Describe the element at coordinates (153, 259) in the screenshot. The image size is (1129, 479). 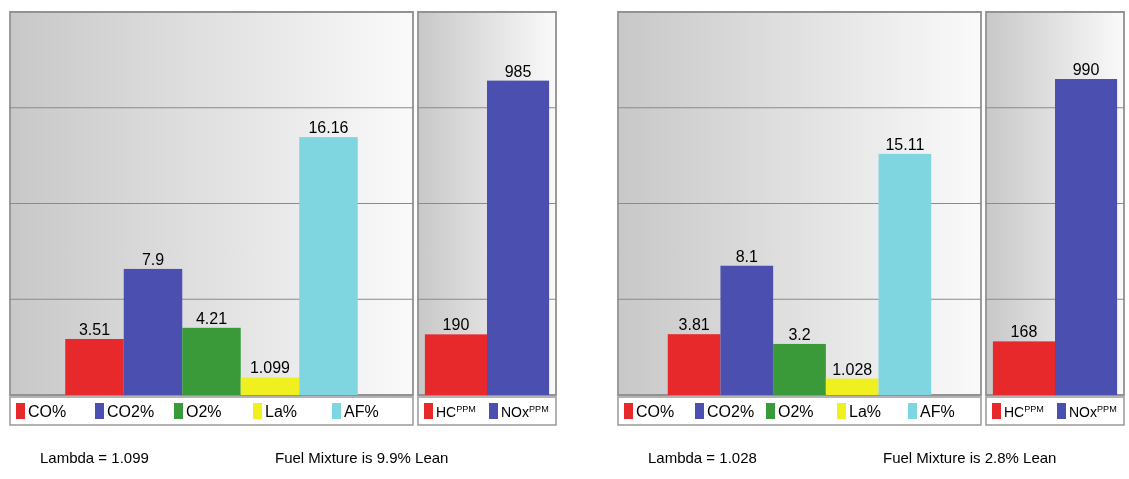
I see `data-label: 7.9` at that location.